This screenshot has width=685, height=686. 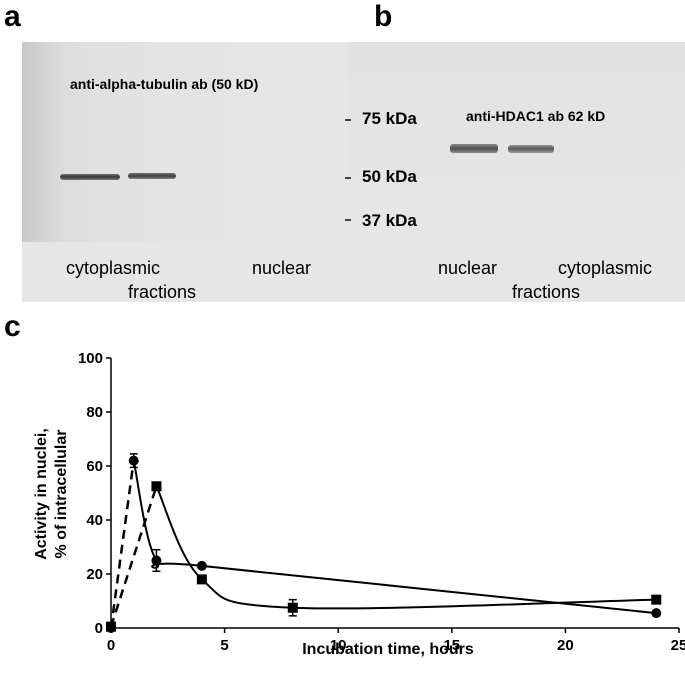 What do you see at coordinates (565, 645) in the screenshot?
I see `x-tick-label: 20` at bounding box center [565, 645].